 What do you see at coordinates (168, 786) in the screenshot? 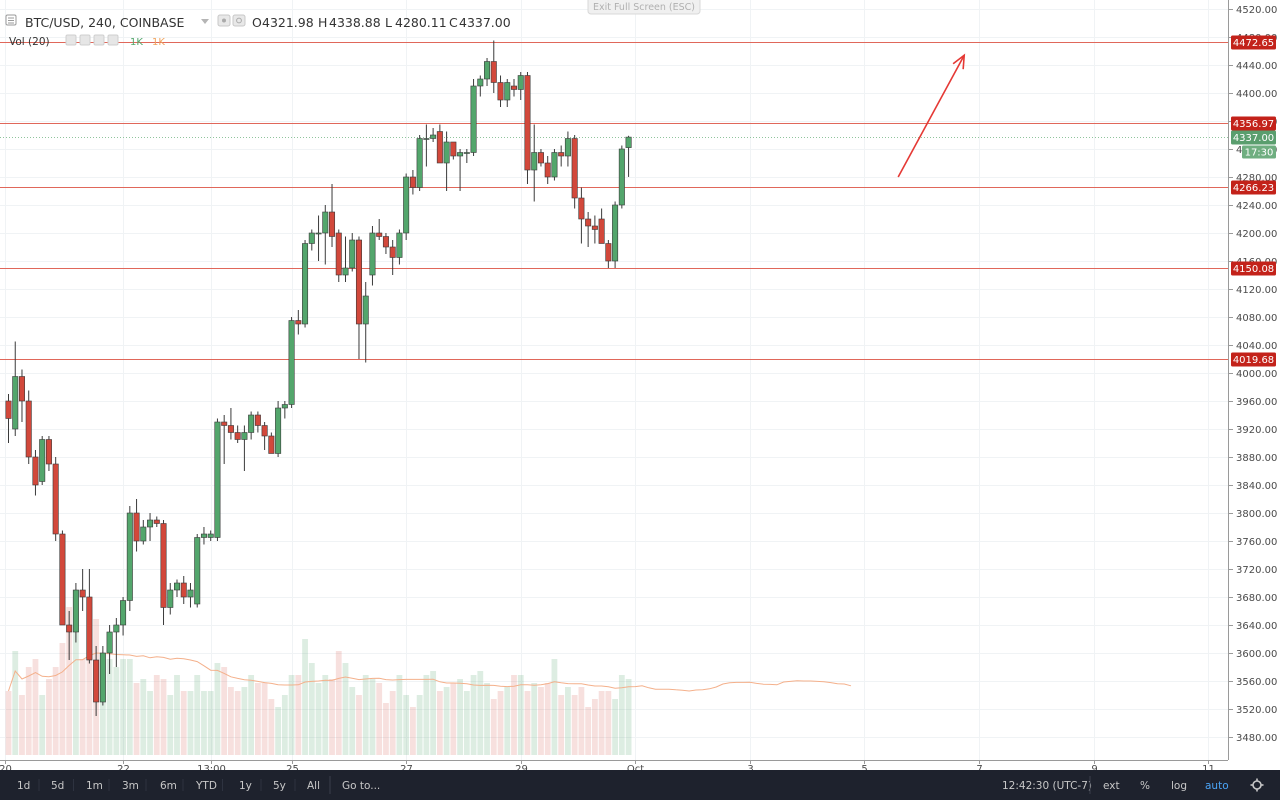
I see `range-button-6m: 6m` at bounding box center [168, 786].